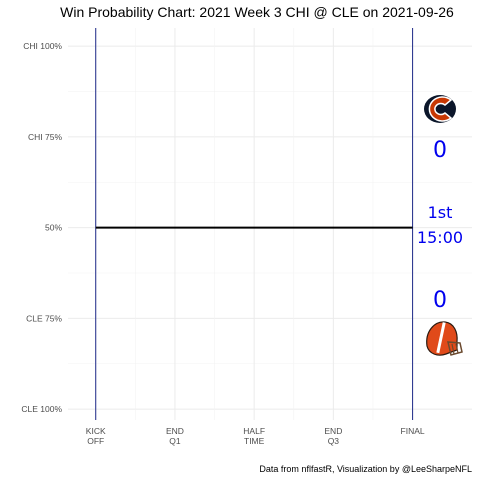 The image size is (480, 480). Describe the element at coordinates (334, 441) in the screenshot. I see `x-tick-label-line2: Q3` at that location.